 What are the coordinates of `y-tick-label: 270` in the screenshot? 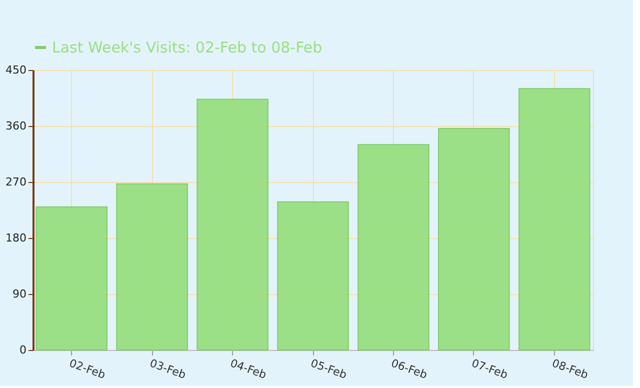 It's located at (16, 182).